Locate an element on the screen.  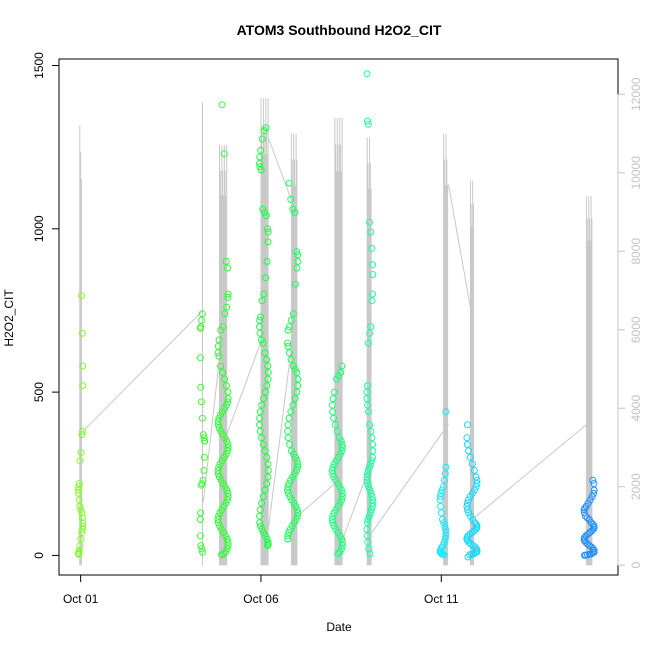
x-axis-label: Date is located at coordinates (339, 627).